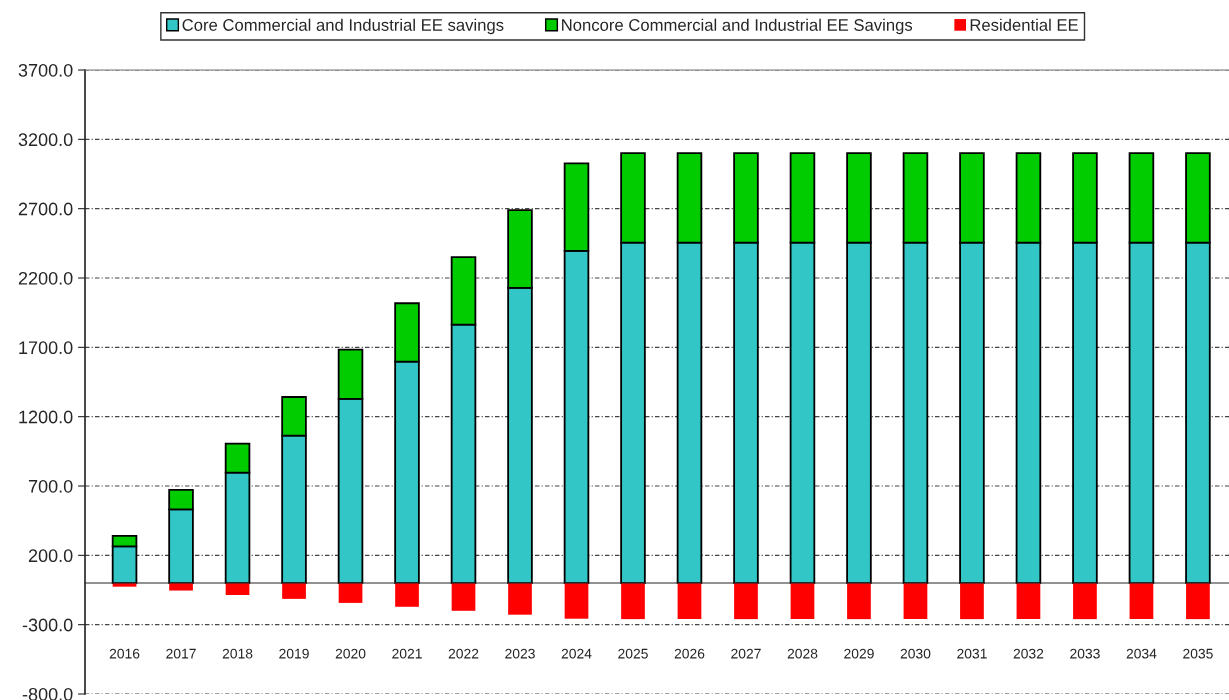  Describe the element at coordinates (1141, 653) in the screenshot. I see `x-tick-label: 2034` at that location.